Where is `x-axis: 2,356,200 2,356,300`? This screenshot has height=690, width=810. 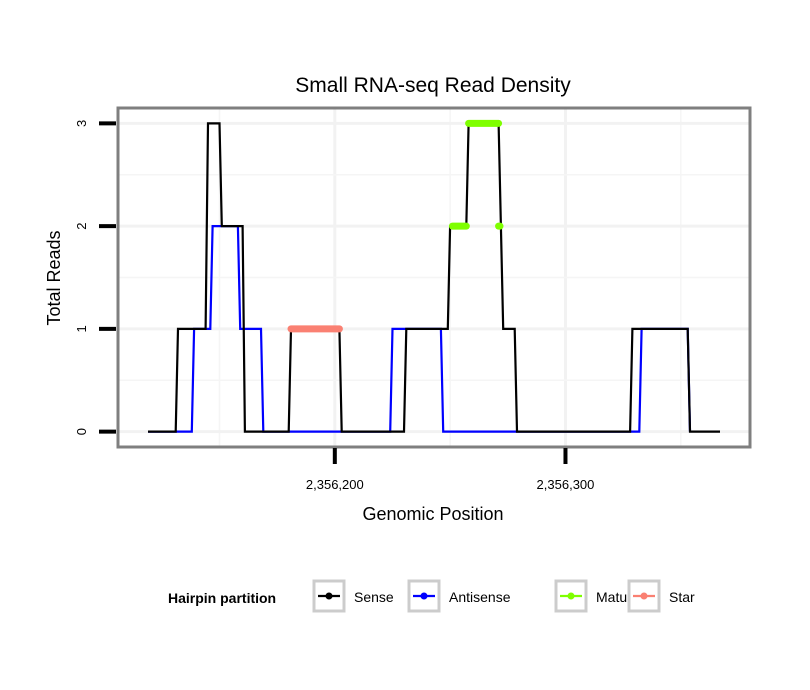 x-axis: 2,356,200 2,356,300 is located at coordinates (450, 470).